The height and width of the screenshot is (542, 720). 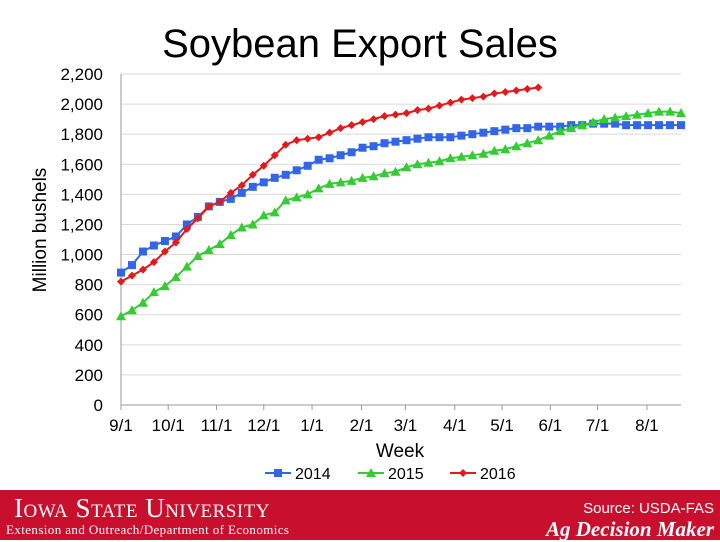 What do you see at coordinates (362, 425) in the screenshot?
I see `x-tick-label: 2/1` at bounding box center [362, 425].